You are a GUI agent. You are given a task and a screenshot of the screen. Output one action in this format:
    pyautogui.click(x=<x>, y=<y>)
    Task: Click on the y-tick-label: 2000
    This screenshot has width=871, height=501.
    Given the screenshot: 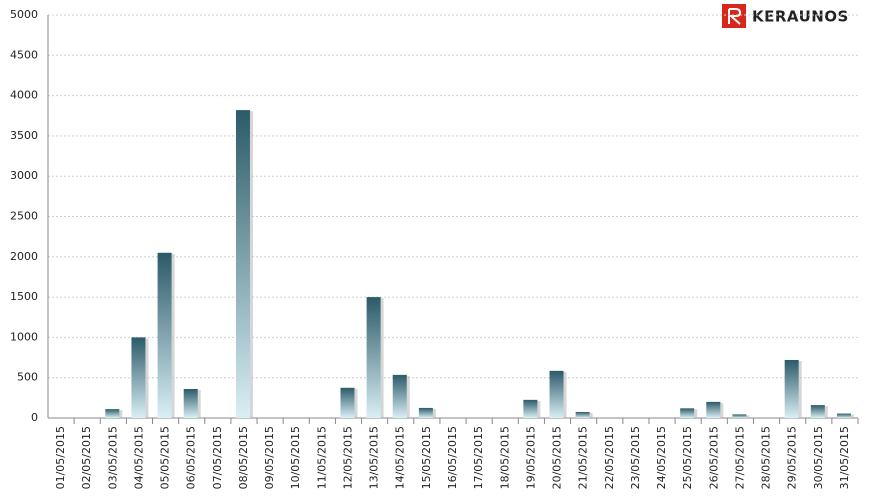 What is the action you would take?
    pyautogui.click(x=24, y=256)
    